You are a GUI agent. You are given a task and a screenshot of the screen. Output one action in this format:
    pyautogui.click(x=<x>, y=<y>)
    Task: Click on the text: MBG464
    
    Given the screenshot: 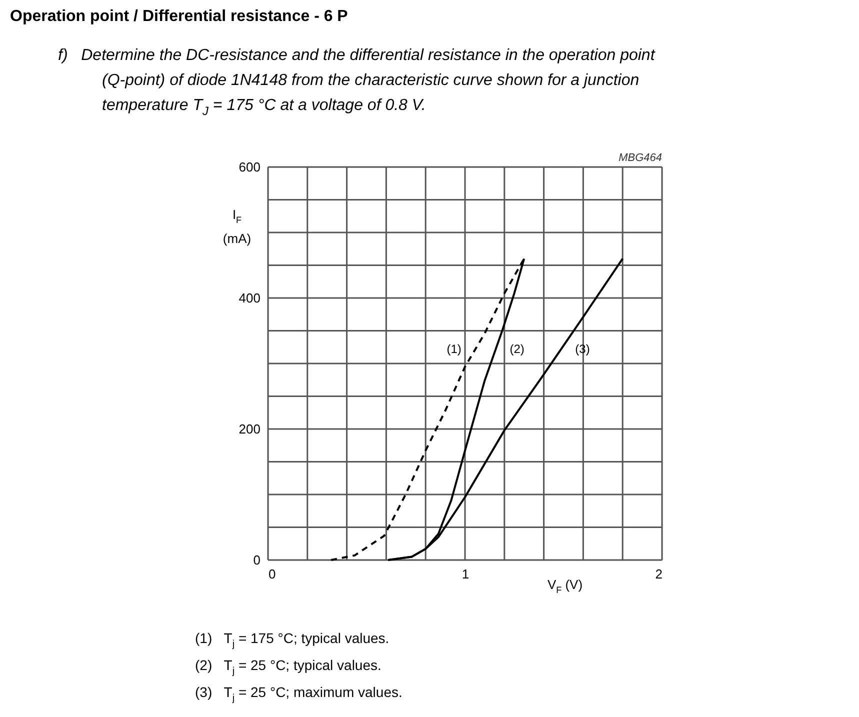 What is the action you would take?
    pyautogui.click(x=640, y=158)
    